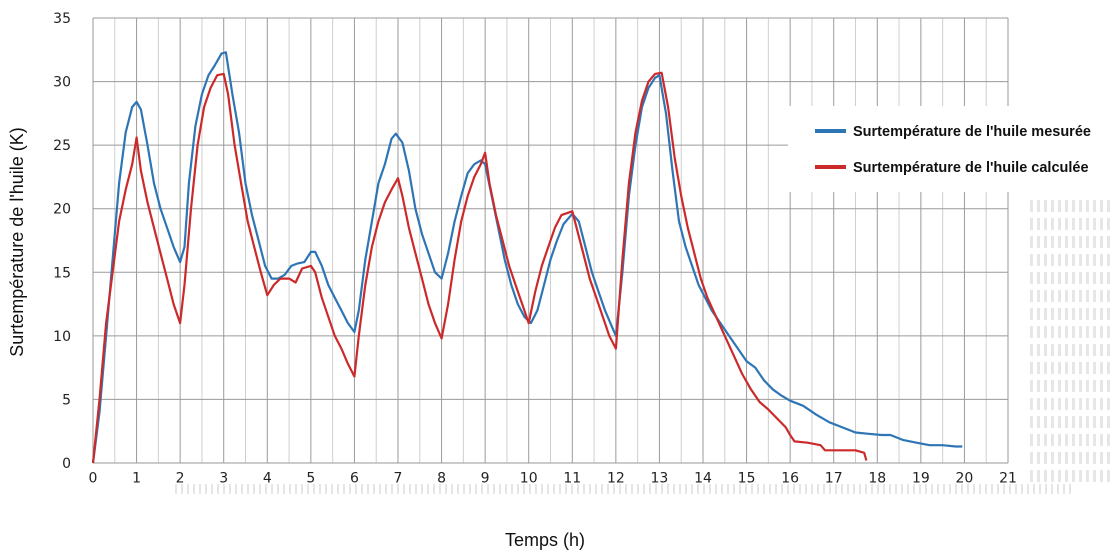 The image size is (1117, 558). Describe the element at coordinates (1008, 479) in the screenshot. I see `x-tick-label: 21` at that location.